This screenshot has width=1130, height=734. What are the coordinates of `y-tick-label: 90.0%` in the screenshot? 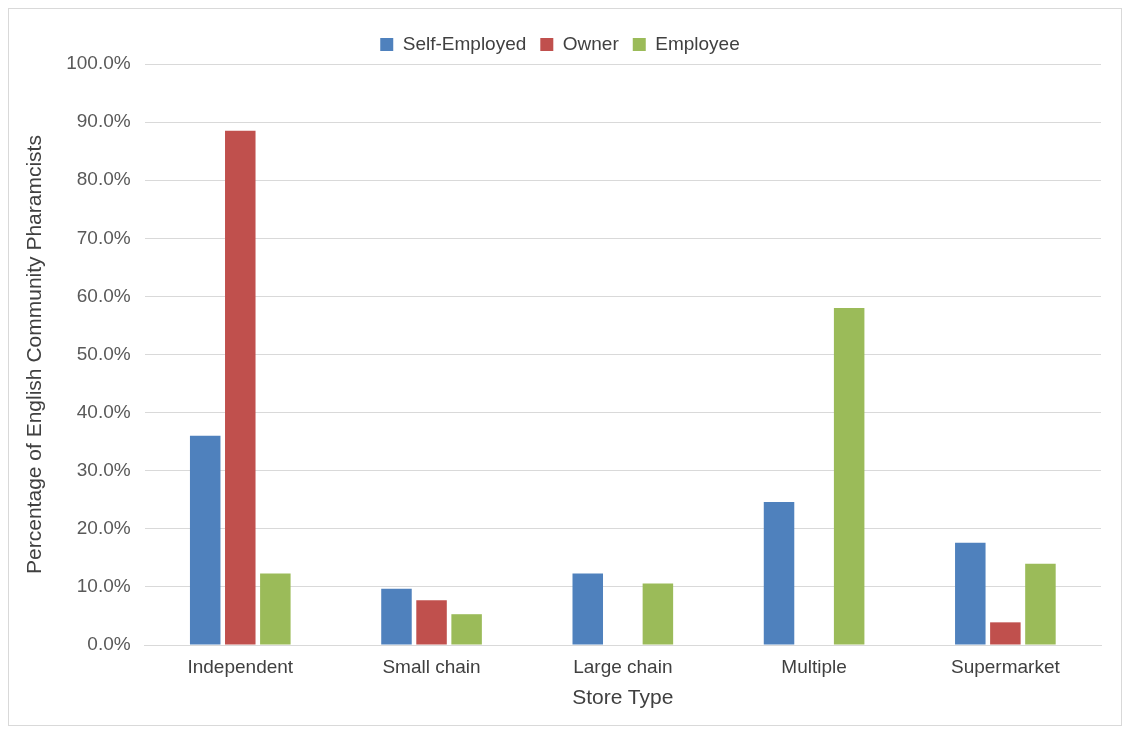 It's located at (103, 121).